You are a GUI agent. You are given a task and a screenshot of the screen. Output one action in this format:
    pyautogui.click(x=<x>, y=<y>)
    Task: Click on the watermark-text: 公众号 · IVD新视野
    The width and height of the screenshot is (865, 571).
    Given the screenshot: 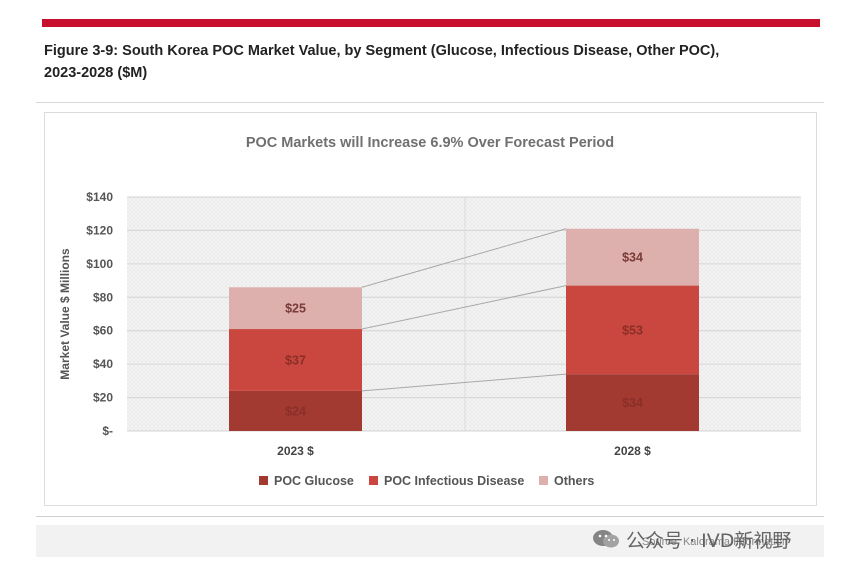 What is the action you would take?
    pyautogui.click(x=709, y=540)
    